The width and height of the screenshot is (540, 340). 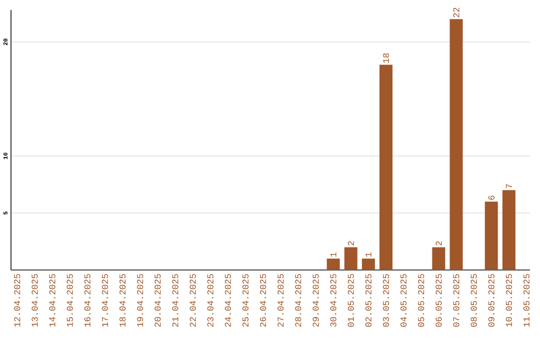 I want to click on x-tick-label: 15.04.2025, so click(x=69, y=300).